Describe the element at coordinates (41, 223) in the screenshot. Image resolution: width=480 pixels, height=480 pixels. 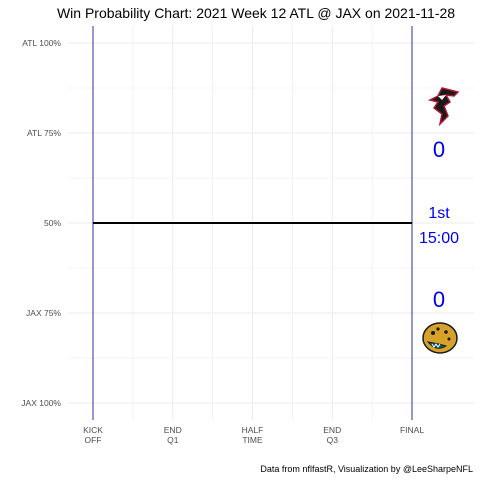
I see `y-axis: ATL 100% ATL 75% 50% JAX 75% JAX 100%` at that location.